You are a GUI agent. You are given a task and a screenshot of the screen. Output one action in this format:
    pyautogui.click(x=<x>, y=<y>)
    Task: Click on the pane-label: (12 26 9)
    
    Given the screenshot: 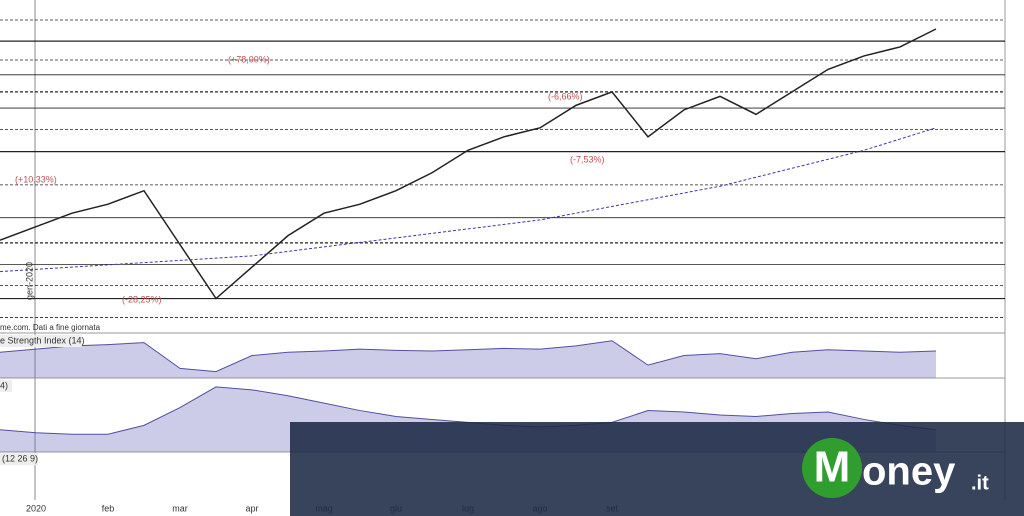 What is the action you would take?
    pyautogui.click(x=20, y=458)
    